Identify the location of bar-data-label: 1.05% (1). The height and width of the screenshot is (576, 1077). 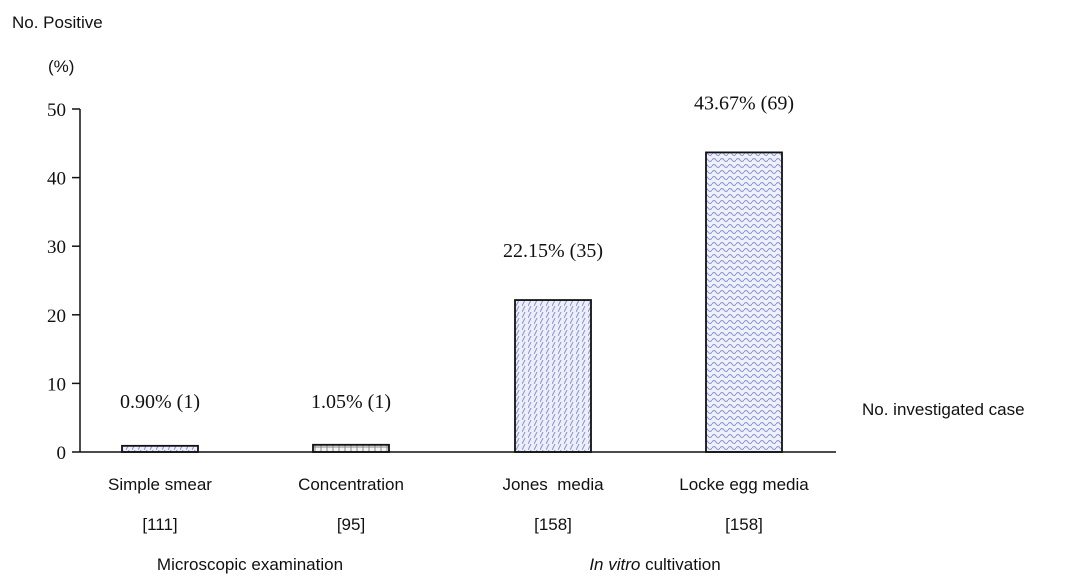
(351, 402).